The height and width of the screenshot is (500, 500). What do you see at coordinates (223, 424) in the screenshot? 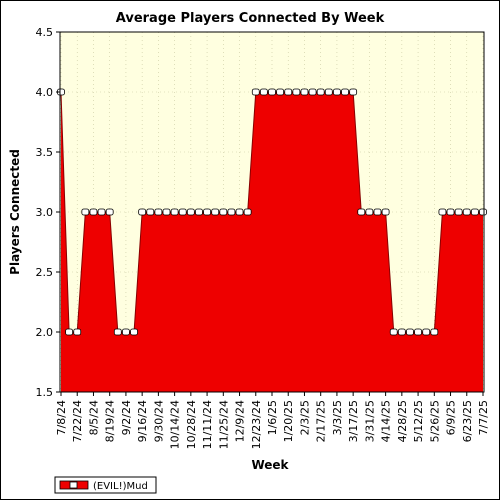
I see `x-tick-label: 11/25/24` at bounding box center [223, 424].